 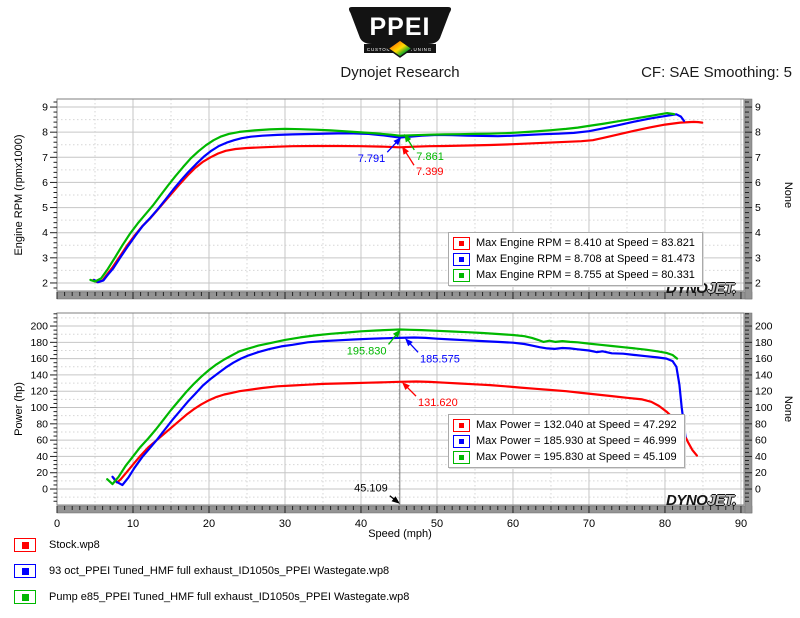 What do you see at coordinates (741, 524) in the screenshot?
I see `svg-text: 90` at bounding box center [741, 524].